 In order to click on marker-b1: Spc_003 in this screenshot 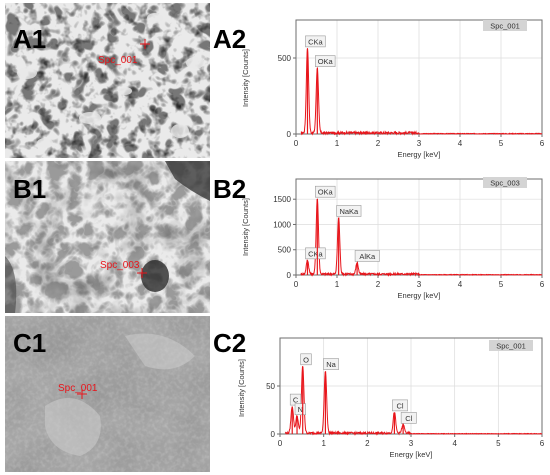, I will do `click(123, 269)`.